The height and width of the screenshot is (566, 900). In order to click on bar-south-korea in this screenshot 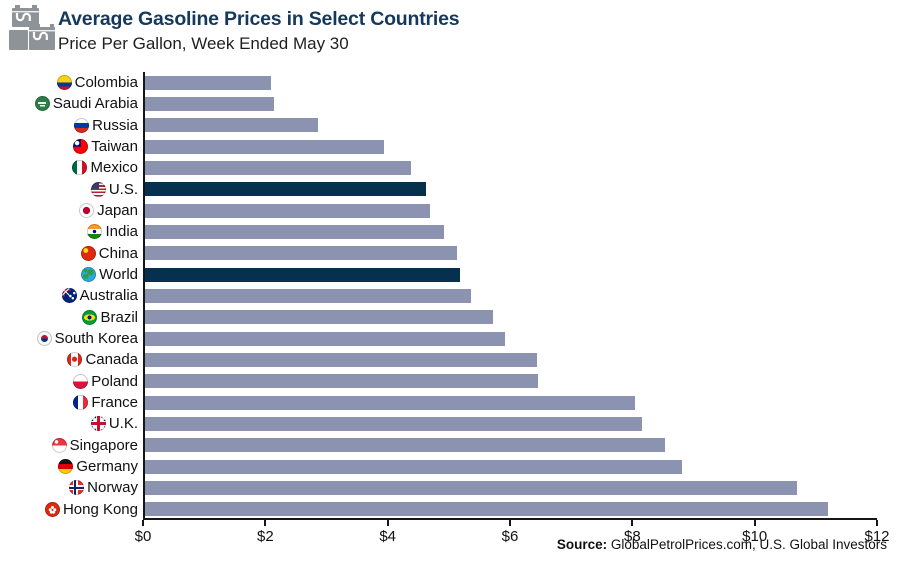, I will do `click(325, 338)`.